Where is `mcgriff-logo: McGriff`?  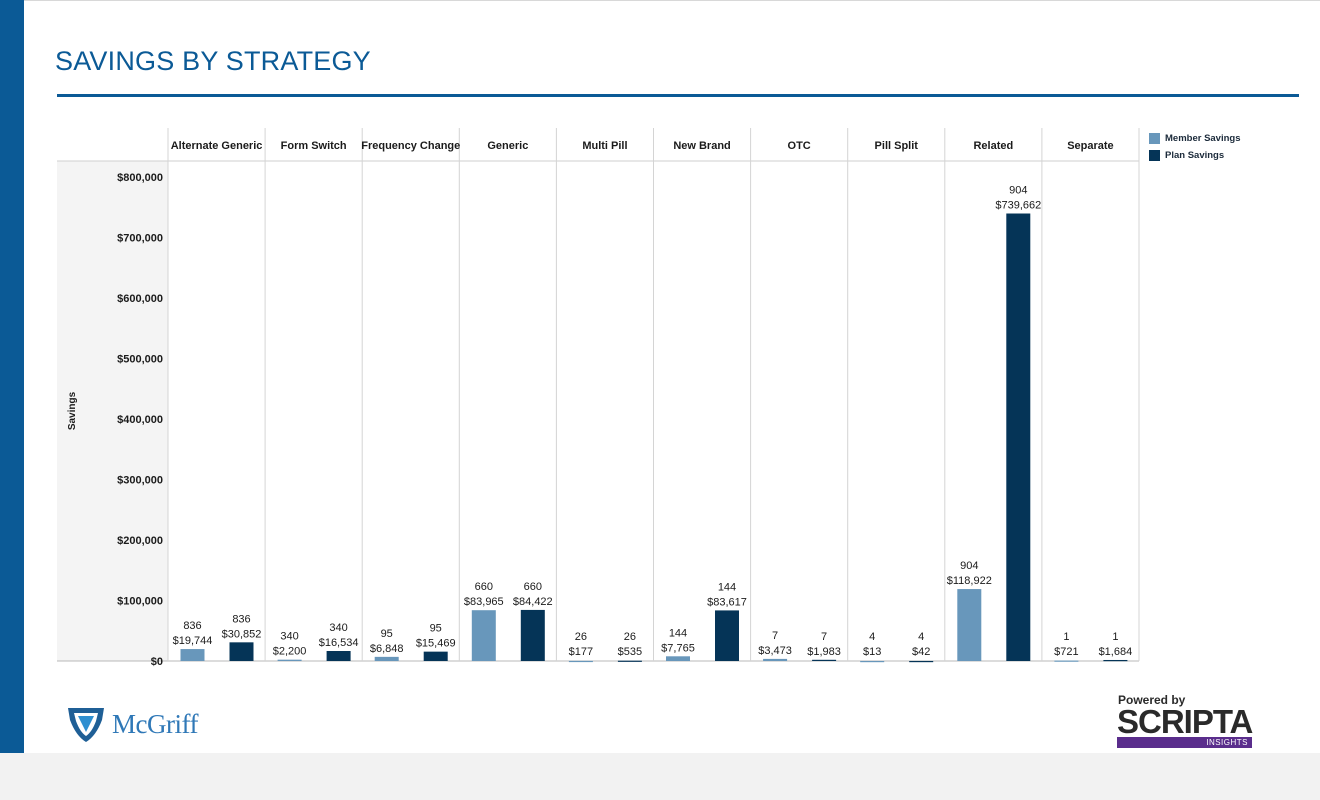
mcgriff-logo: McGriff is located at coordinates (132, 724).